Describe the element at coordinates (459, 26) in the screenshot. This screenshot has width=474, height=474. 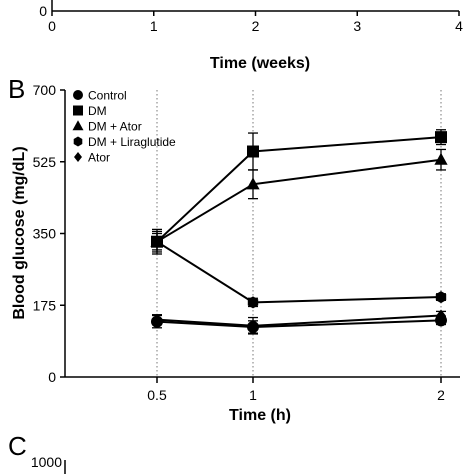
I see `panel-a-x-tick-label: 4` at that location.